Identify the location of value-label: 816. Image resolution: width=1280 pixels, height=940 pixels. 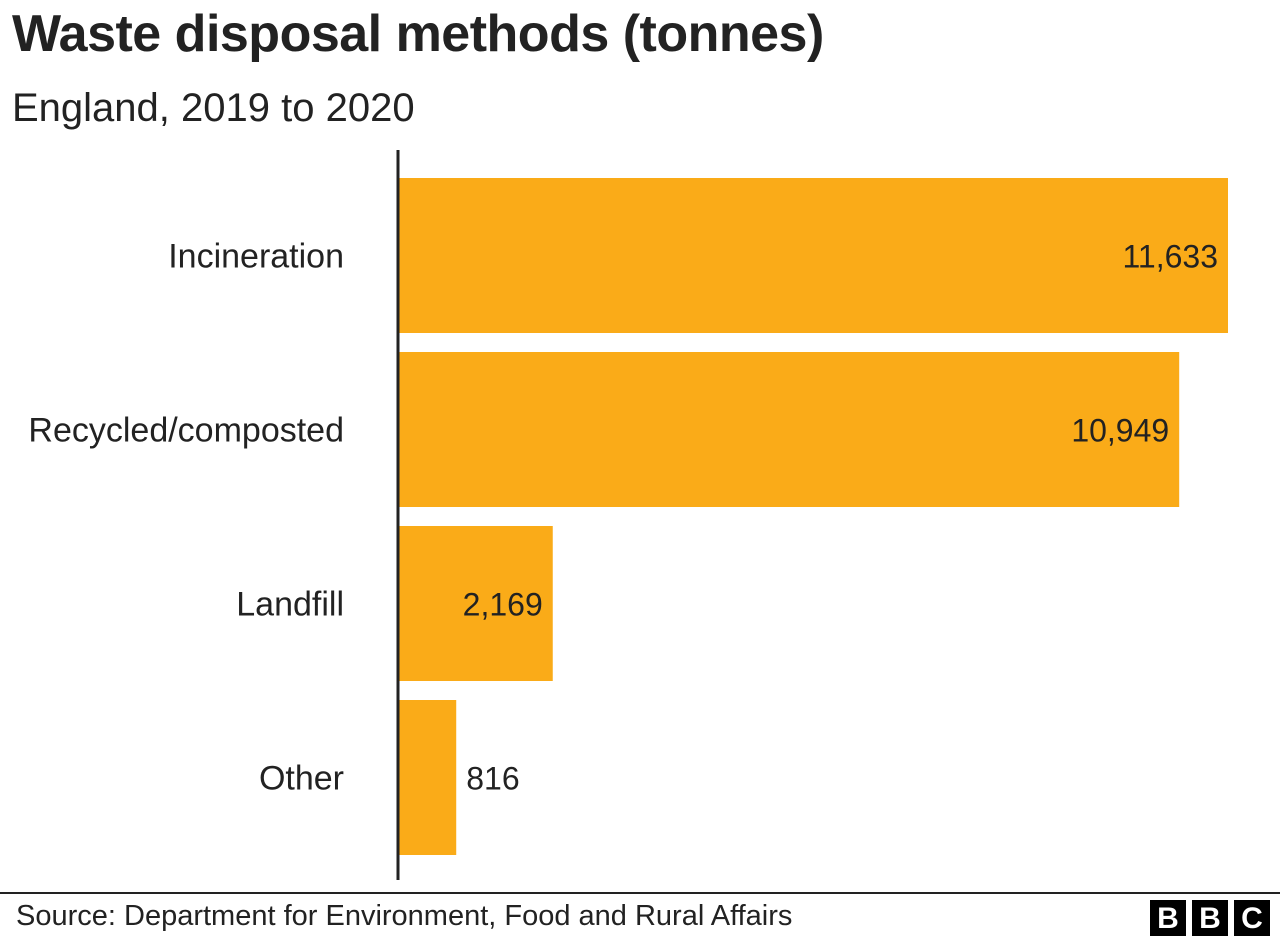
(492, 779).